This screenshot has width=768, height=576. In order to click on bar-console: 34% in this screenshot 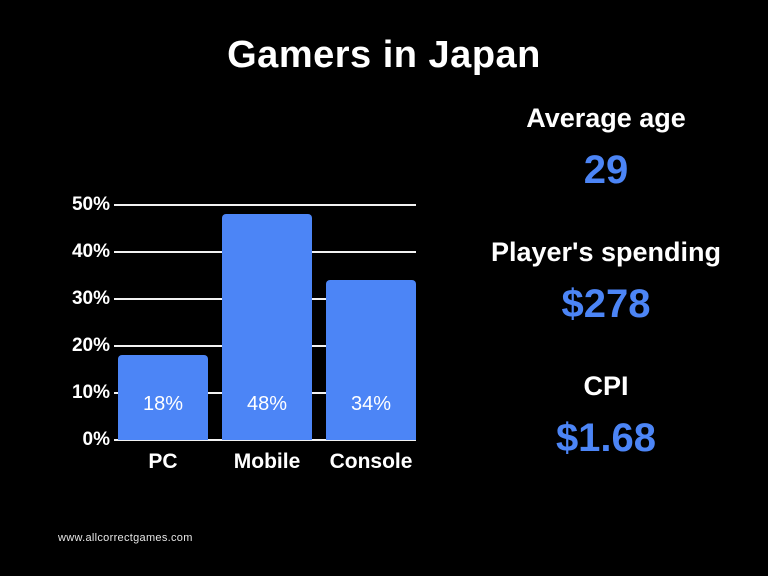, I will do `click(371, 360)`.